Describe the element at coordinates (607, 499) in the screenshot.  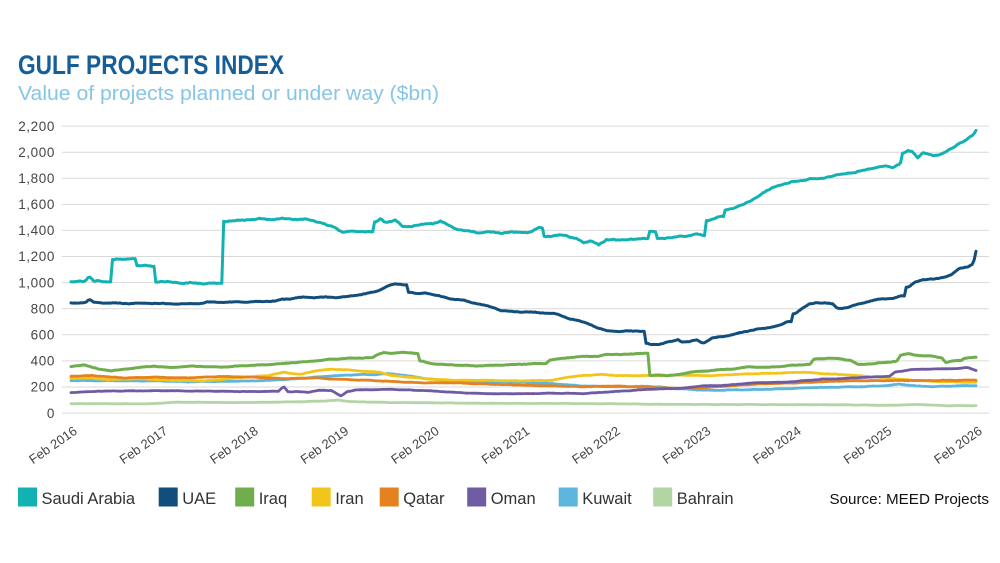
I see `svg-text: Kuwait` at that location.